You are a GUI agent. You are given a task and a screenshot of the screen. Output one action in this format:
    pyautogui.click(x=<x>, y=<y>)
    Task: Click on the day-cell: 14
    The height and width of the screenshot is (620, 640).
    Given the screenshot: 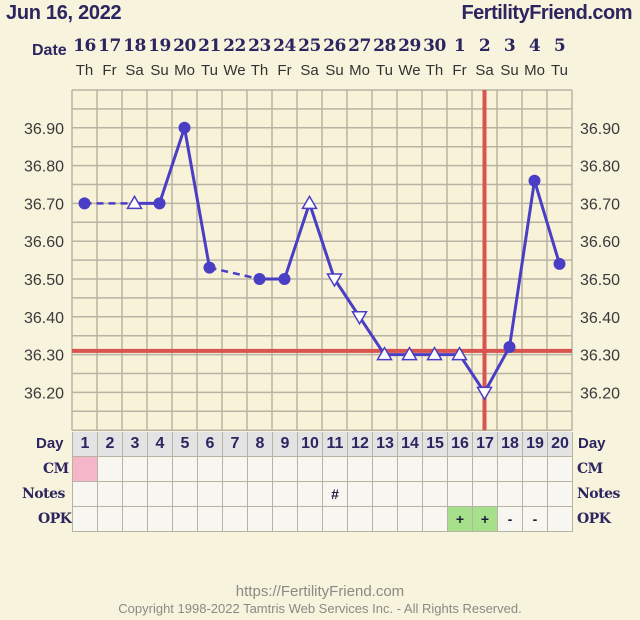 What is the action you would take?
    pyautogui.click(x=410, y=444)
    